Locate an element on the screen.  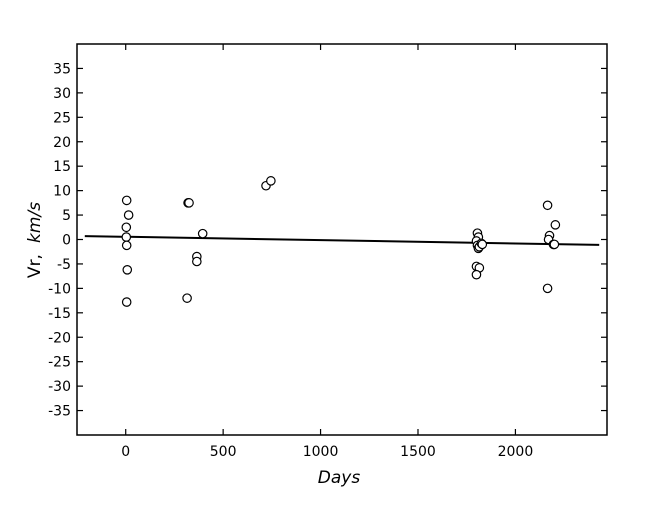
x-tick-label: 2000 is located at coordinates (516, 452).